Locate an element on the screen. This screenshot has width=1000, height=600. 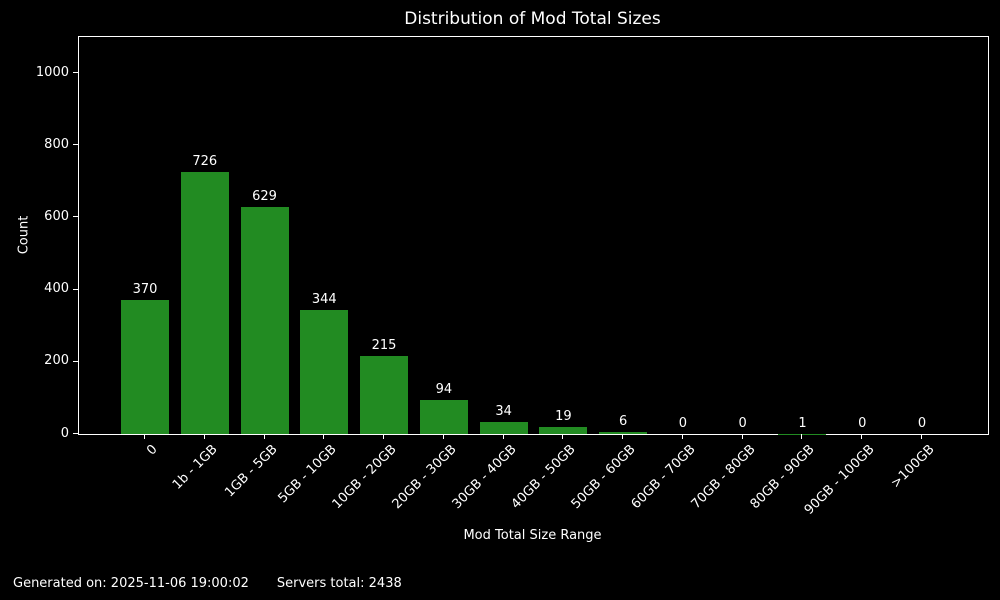
bar-value-label: 6 is located at coordinates (623, 421).